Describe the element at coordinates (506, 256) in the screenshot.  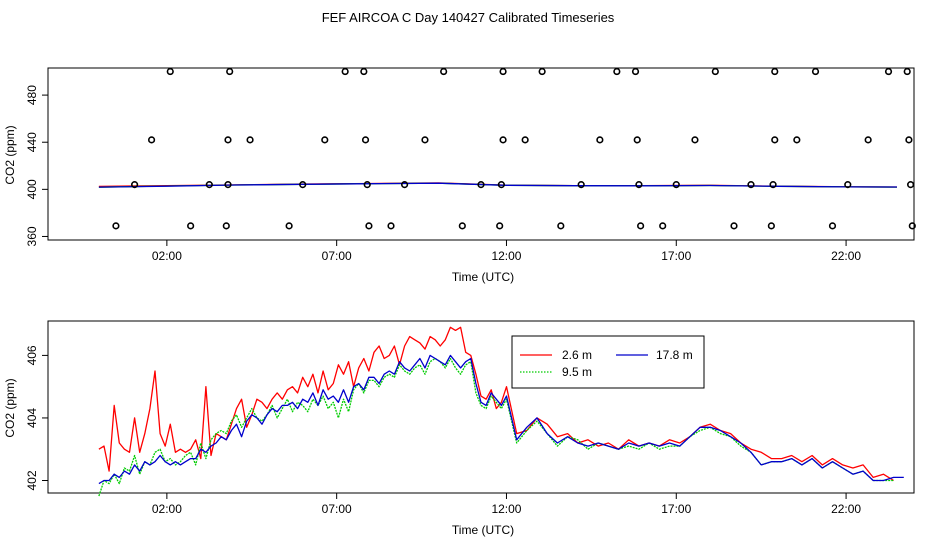
I see `top-x-tick-label: 12:00` at that location.